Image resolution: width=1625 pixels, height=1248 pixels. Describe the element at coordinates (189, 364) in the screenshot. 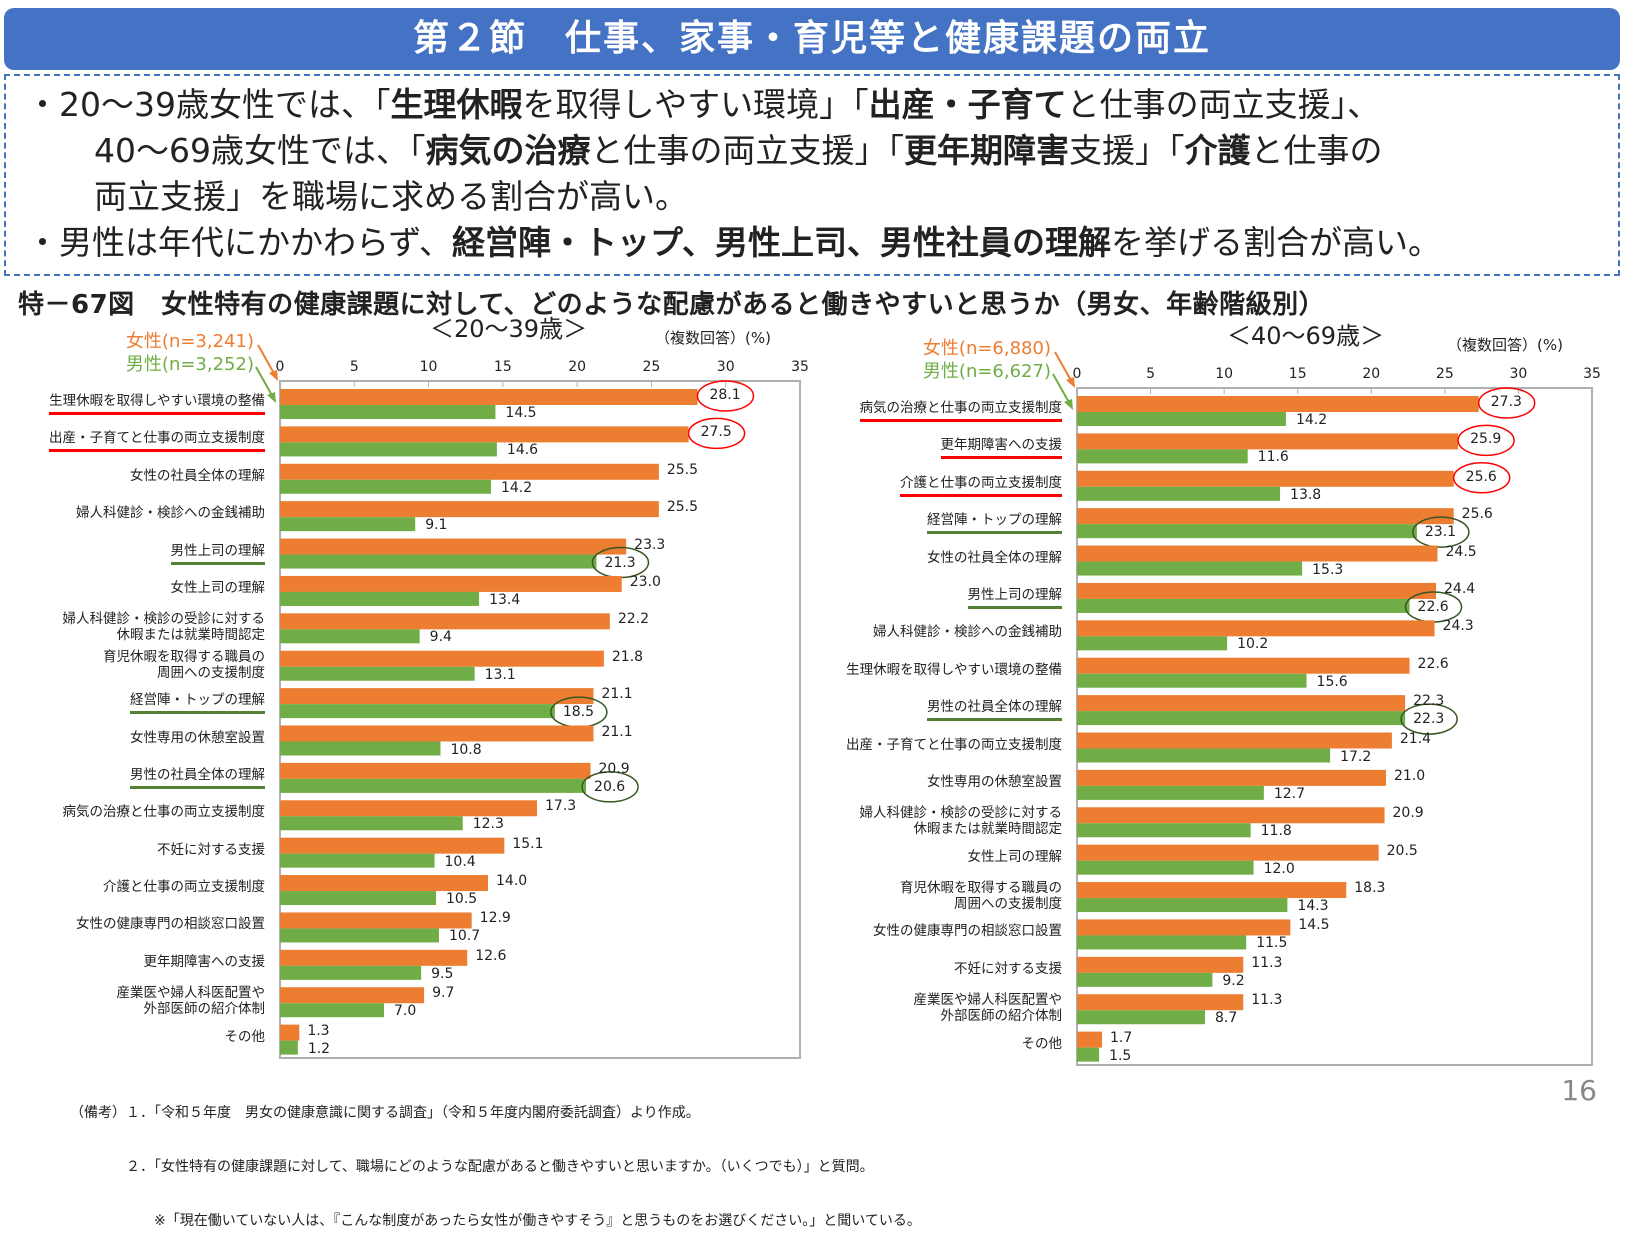

I see `legend-male: 男性(n=3,252)` at that location.